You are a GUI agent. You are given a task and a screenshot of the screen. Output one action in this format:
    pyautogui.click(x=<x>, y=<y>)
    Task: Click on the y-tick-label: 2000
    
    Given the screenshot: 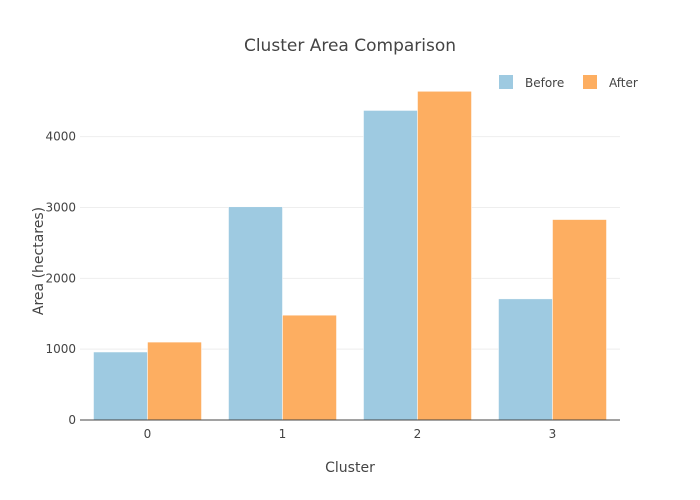 What is the action you would take?
    pyautogui.click(x=60, y=278)
    